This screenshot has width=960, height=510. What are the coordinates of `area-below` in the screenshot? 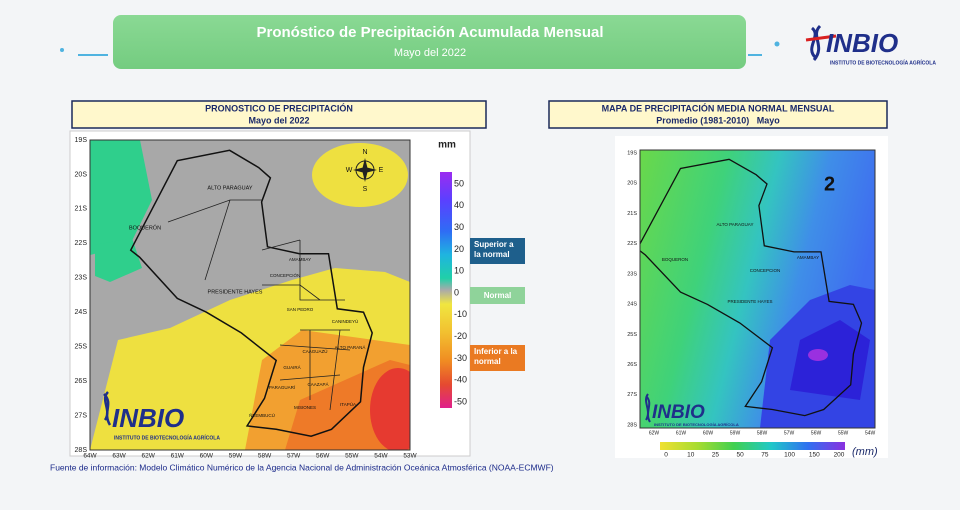 It's located at (360, 175).